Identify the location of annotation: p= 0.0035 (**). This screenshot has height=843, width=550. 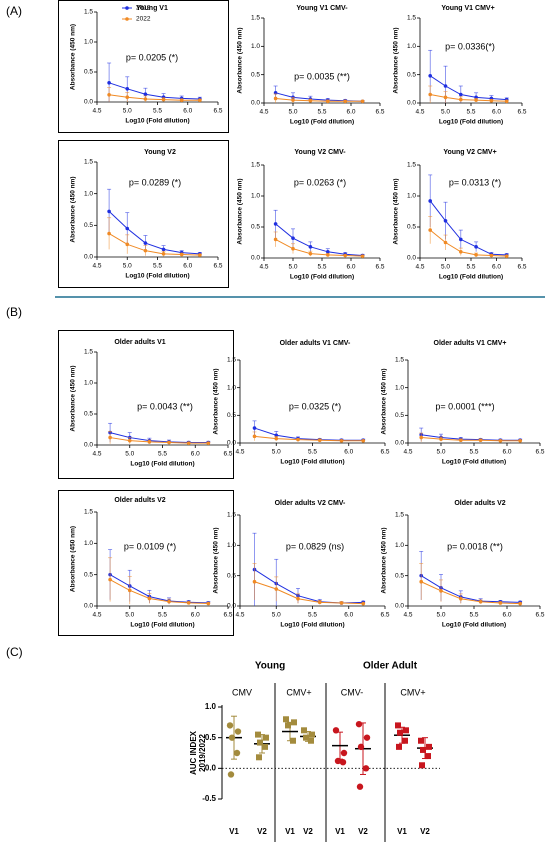
(322, 76).